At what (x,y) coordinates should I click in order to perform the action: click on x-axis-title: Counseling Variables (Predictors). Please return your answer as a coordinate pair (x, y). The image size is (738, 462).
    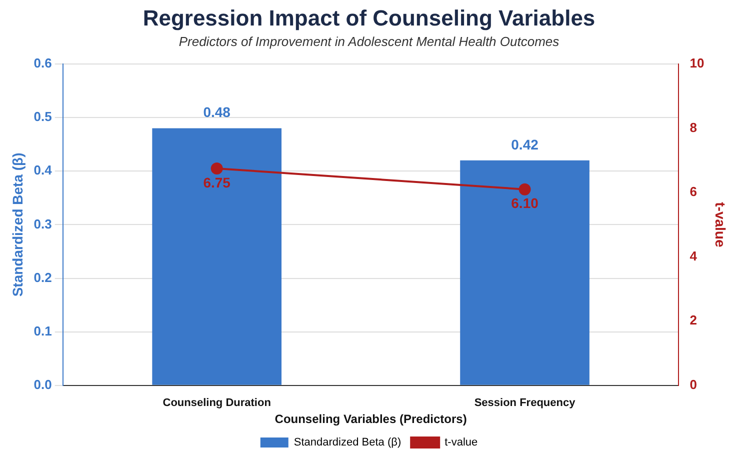
    Looking at the image, I should click on (370, 419).